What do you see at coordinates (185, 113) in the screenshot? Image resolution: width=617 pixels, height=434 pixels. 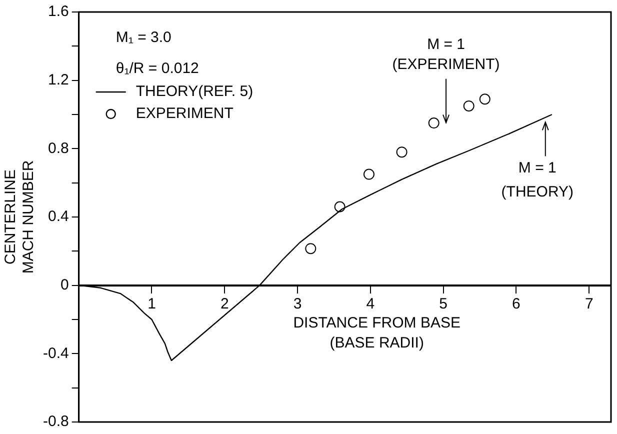 I see `legend-label: EXPERIMENT` at bounding box center [185, 113].